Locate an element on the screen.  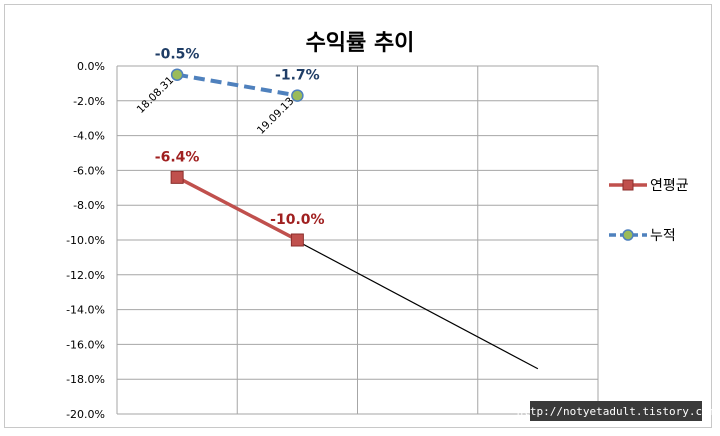
x-category-label: 19.09.13 is located at coordinates (276, 116).